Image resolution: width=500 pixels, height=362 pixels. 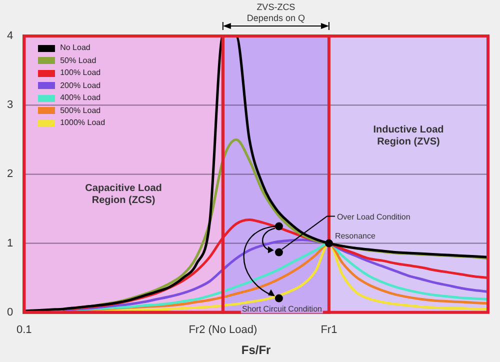 What do you see at coordinates (10, 243) in the screenshot?
I see `y-tick-label: 1` at bounding box center [10, 243].